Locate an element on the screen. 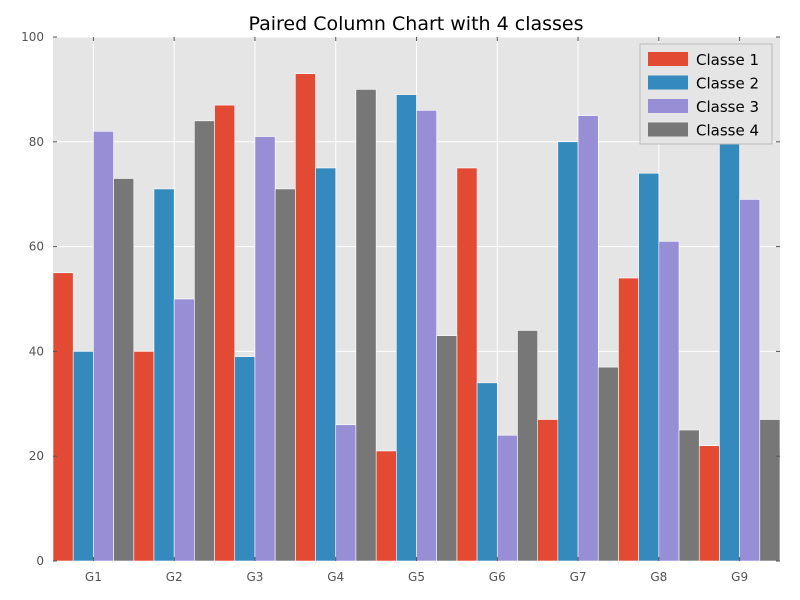 This screenshot has width=800, height=600. legend-label-series-2: Classe 2 is located at coordinates (727, 84).